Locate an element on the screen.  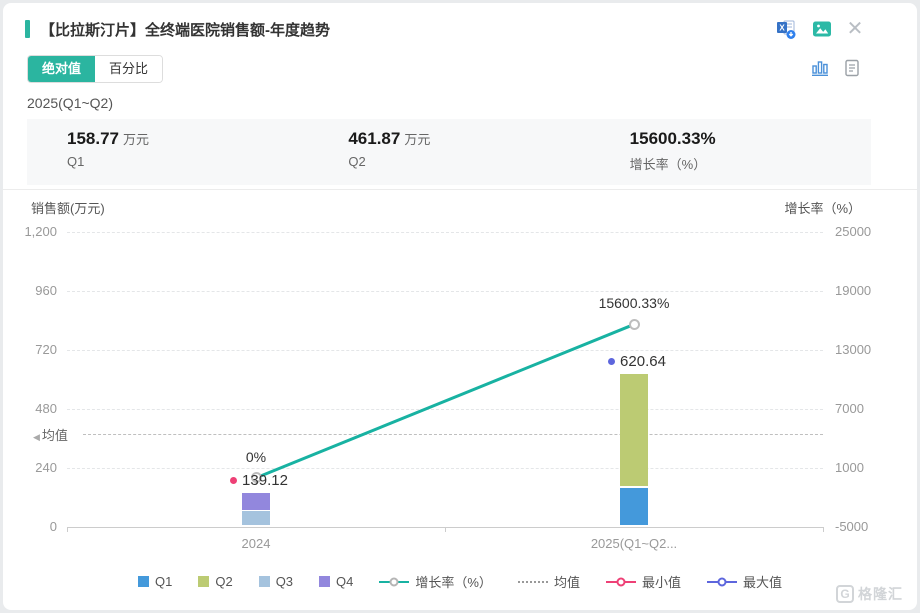
value-mode-toggle: 绝对值 百分比 is located at coordinates (95, 69).